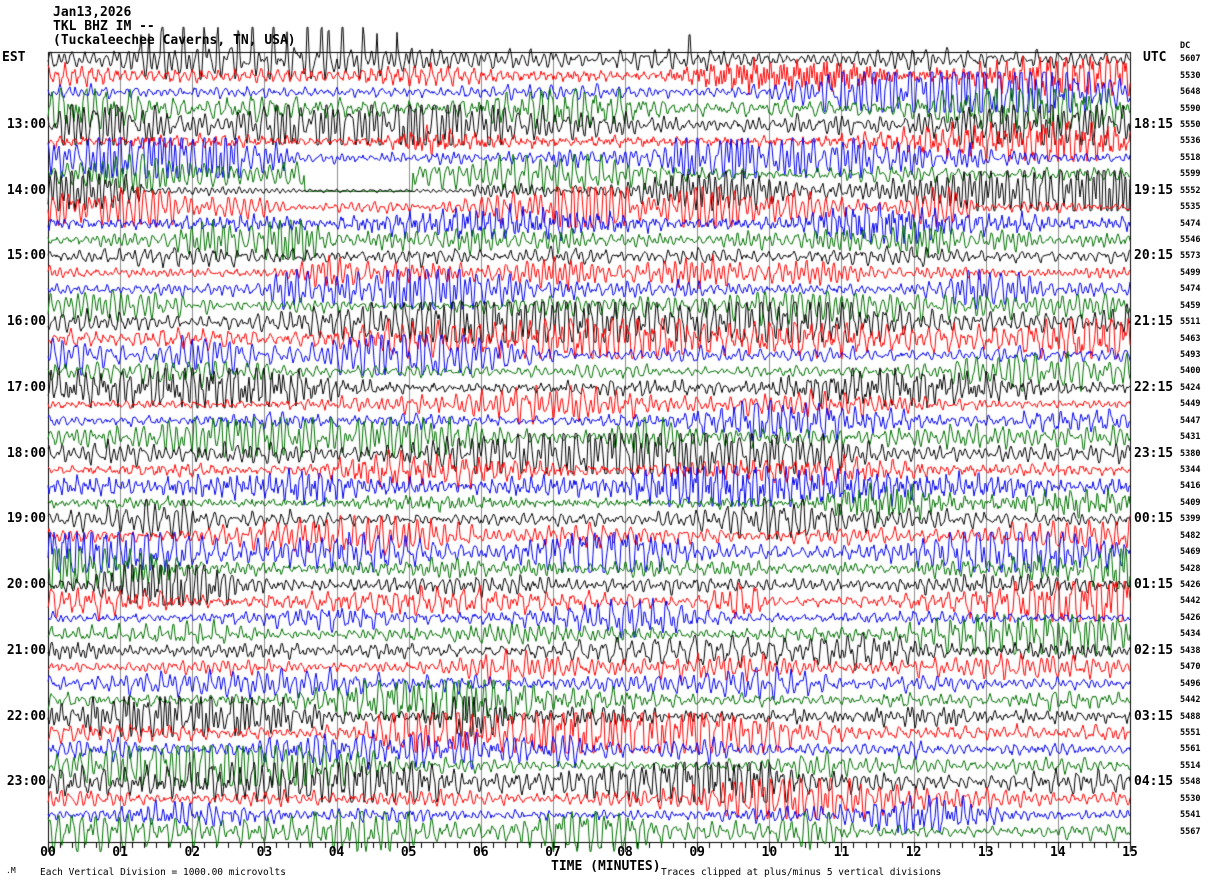  I want to click on dc-offset-value: 5482, so click(1190, 535).